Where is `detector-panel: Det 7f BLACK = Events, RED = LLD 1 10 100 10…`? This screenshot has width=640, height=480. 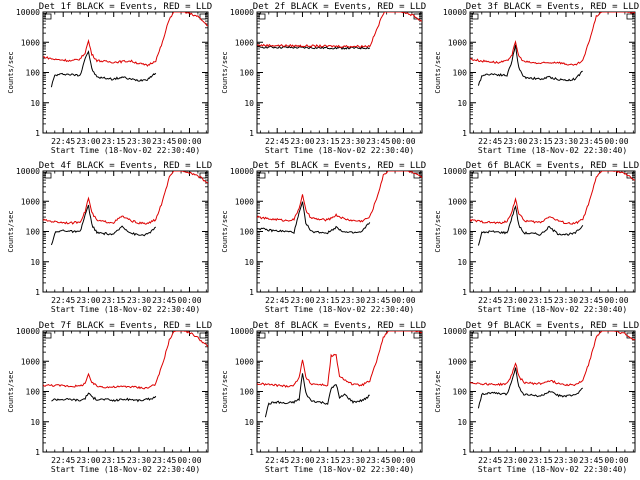 detector-panel: Det 7f BLACK = Events, RED = LLD 1 10 100 10… is located at coordinates (109, 397).